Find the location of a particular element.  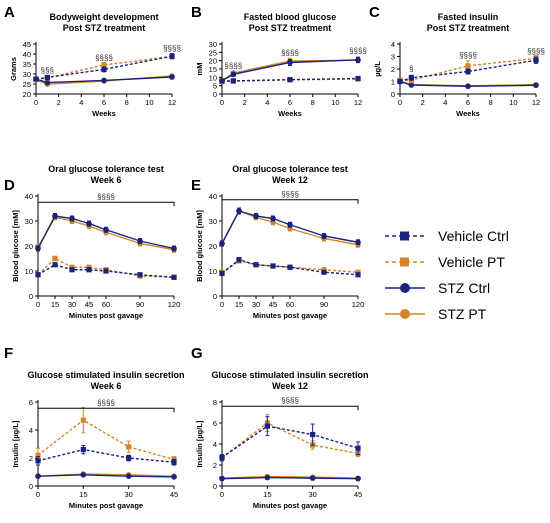

x-tick-label: 15 is located at coordinates (239, 304).